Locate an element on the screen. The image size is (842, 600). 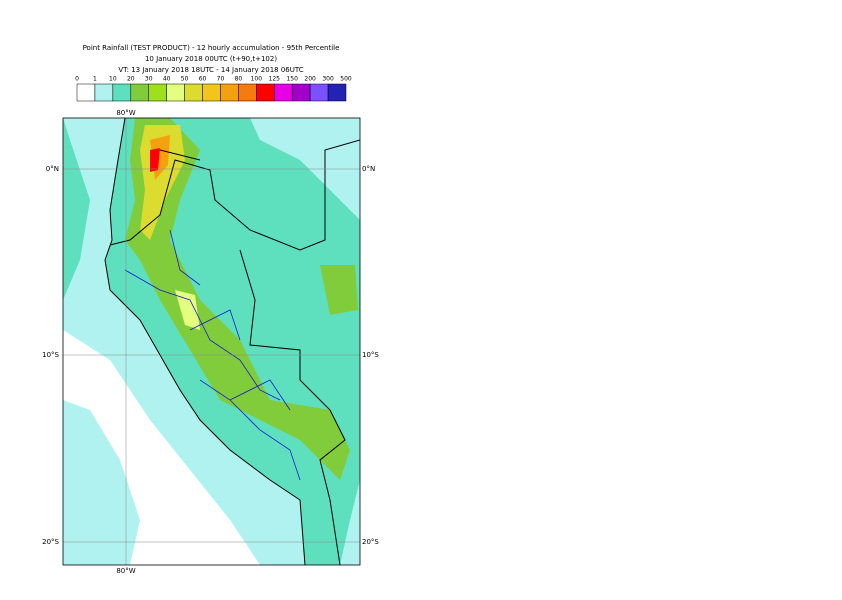
legend-label: 40 is located at coordinates (167, 79).